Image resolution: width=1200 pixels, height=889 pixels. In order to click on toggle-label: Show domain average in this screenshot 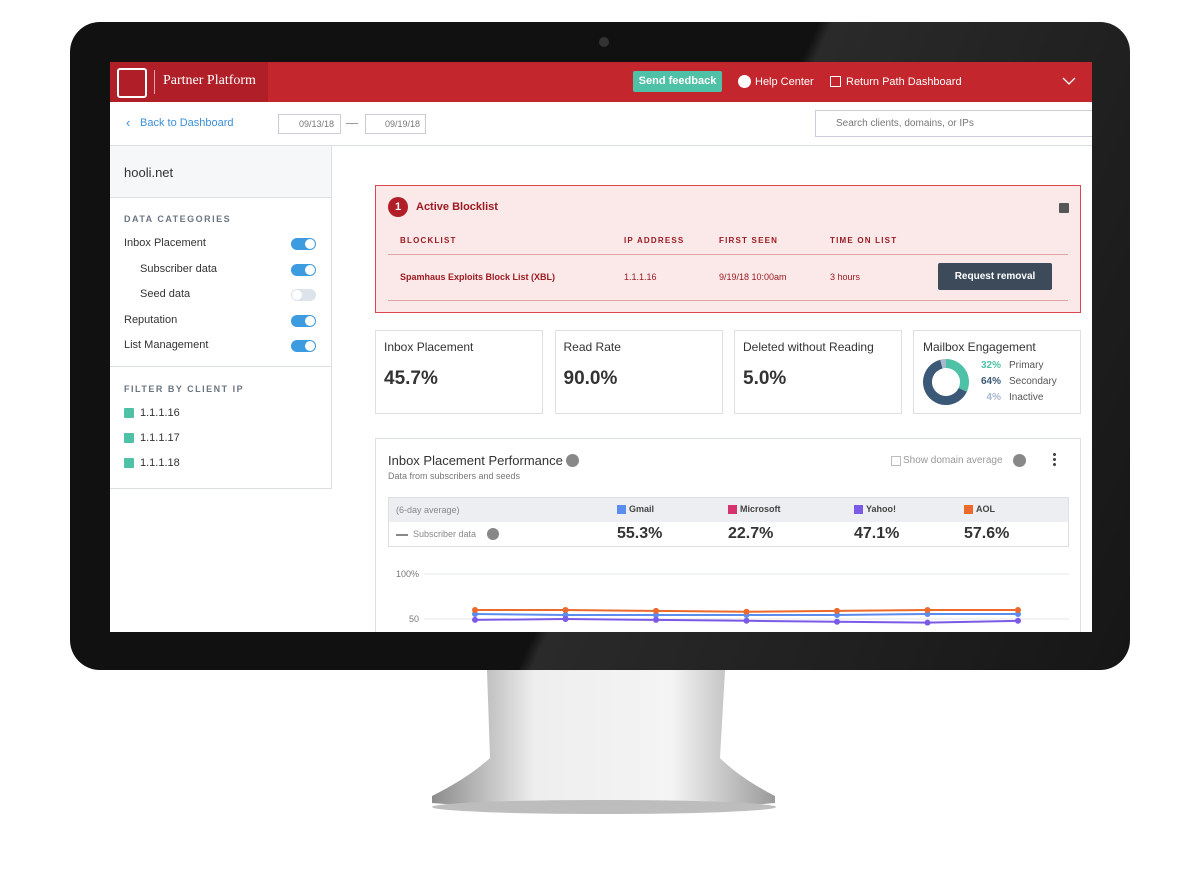, I will do `click(953, 460)`.